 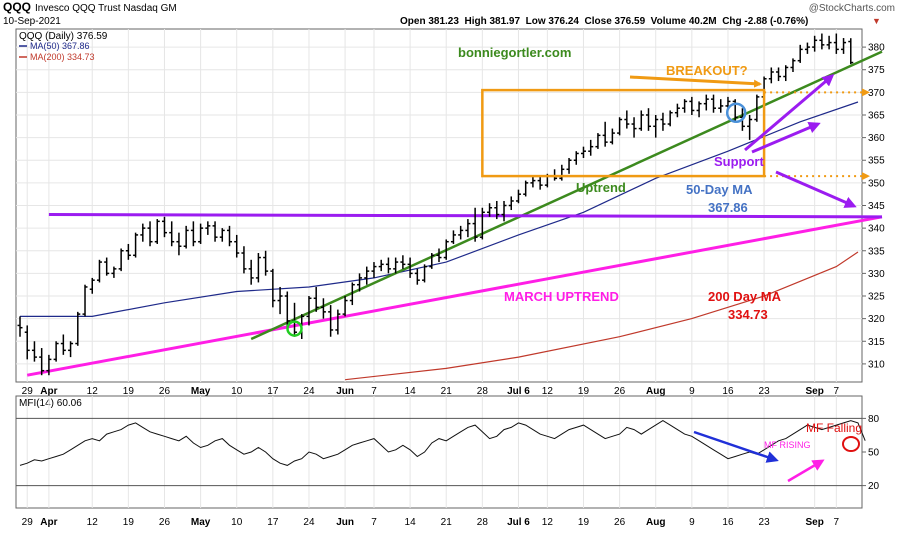 I want to click on mfi-y-tick-label: 20, so click(x=874, y=486).